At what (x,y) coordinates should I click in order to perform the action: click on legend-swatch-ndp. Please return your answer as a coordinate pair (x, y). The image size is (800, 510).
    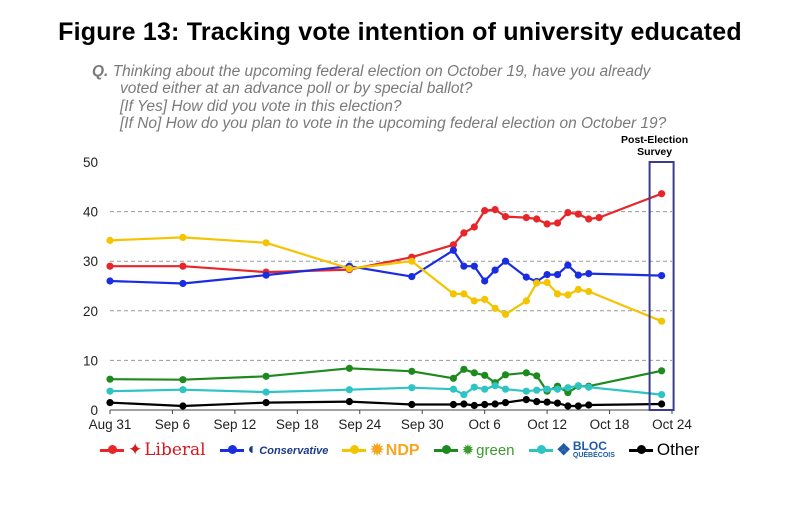
    Looking at the image, I should click on (354, 449).